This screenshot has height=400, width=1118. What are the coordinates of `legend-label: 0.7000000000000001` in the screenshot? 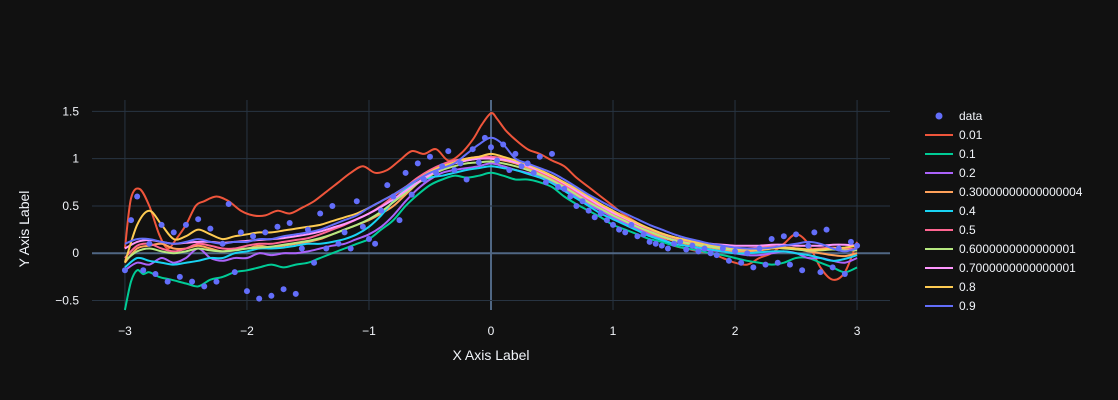 It's located at (1017, 268).